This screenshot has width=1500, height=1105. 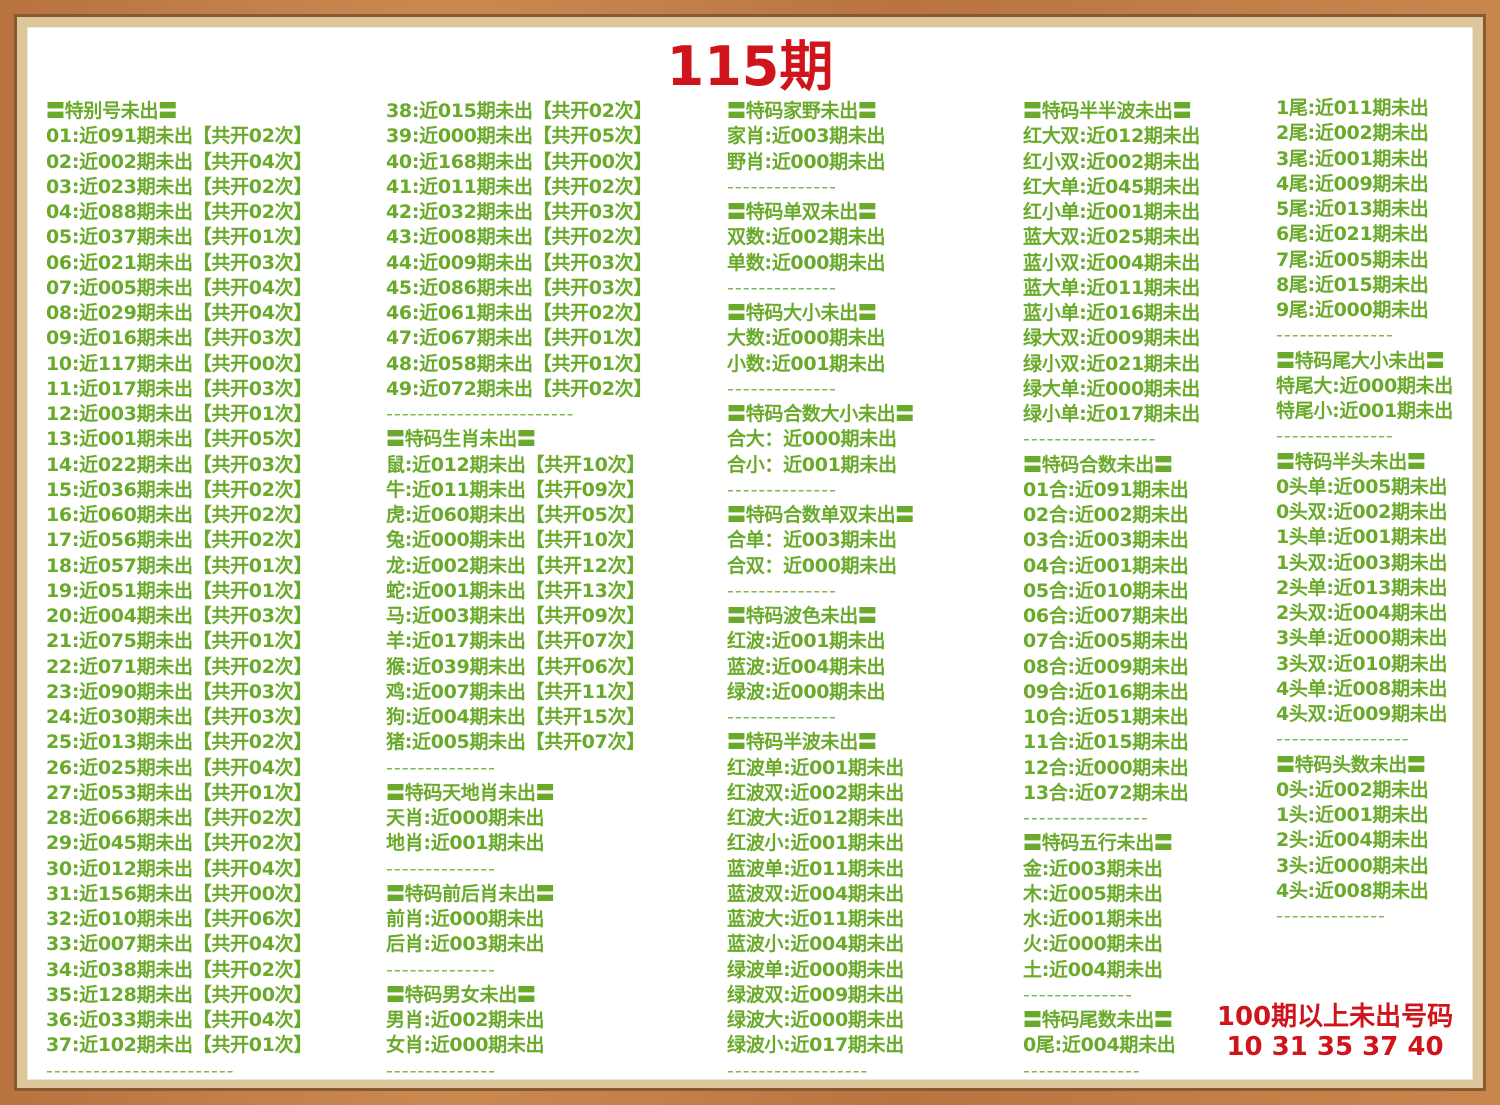 What do you see at coordinates (515, 565) in the screenshot?
I see `stat-line: 龙:近002期未出【共开12次】` at bounding box center [515, 565].